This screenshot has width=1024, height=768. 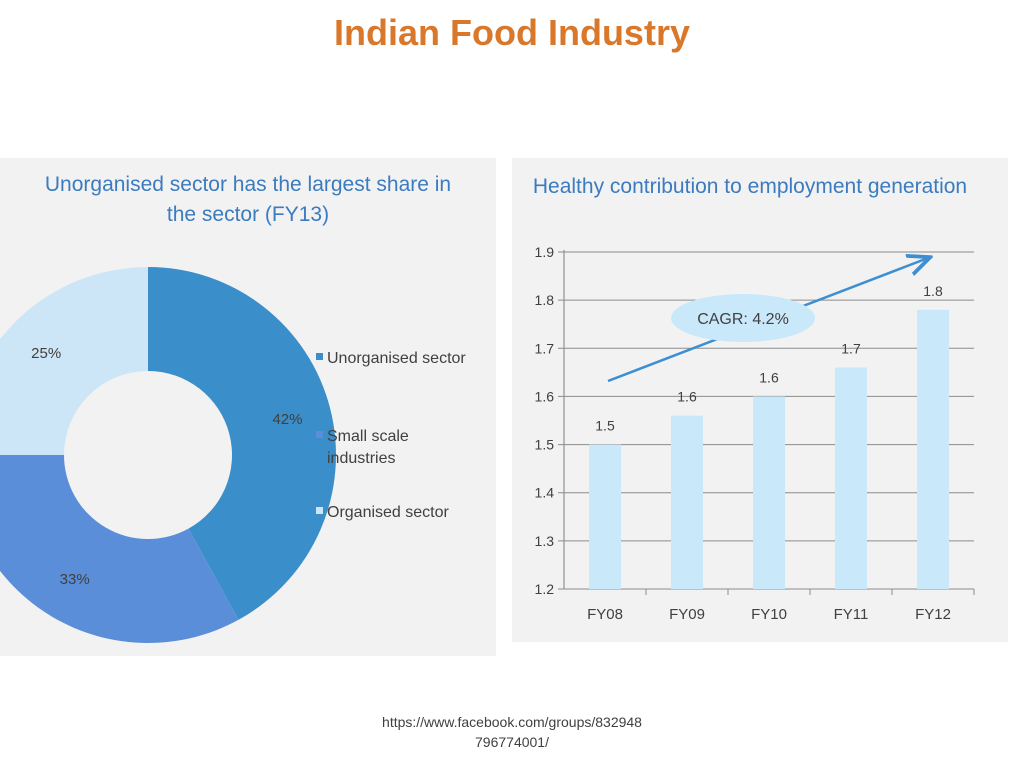 I want to click on y-tick-label: 1.7, so click(x=545, y=348).